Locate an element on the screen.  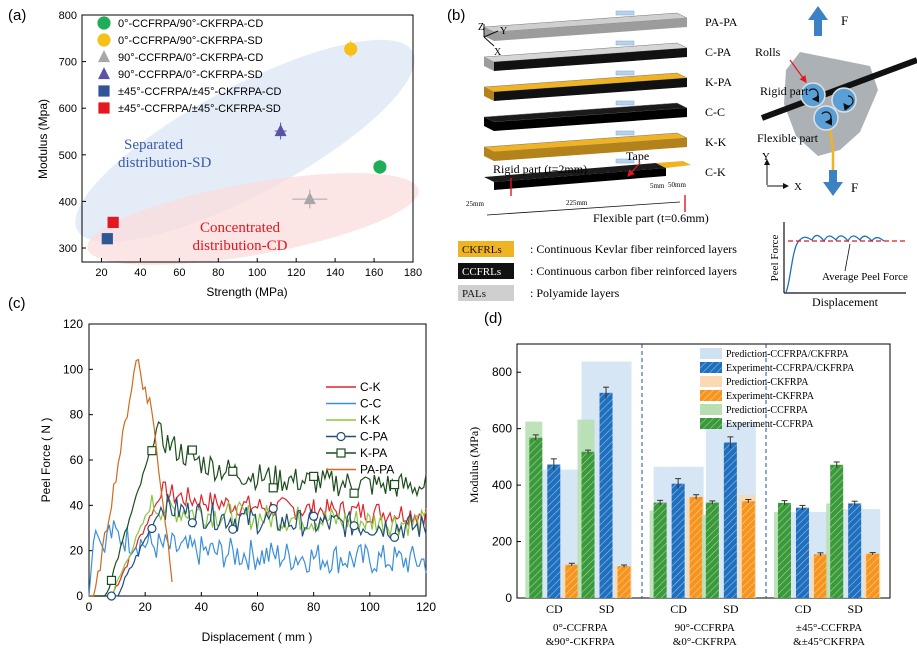
legend-label: PA-PA is located at coordinates (377, 470).